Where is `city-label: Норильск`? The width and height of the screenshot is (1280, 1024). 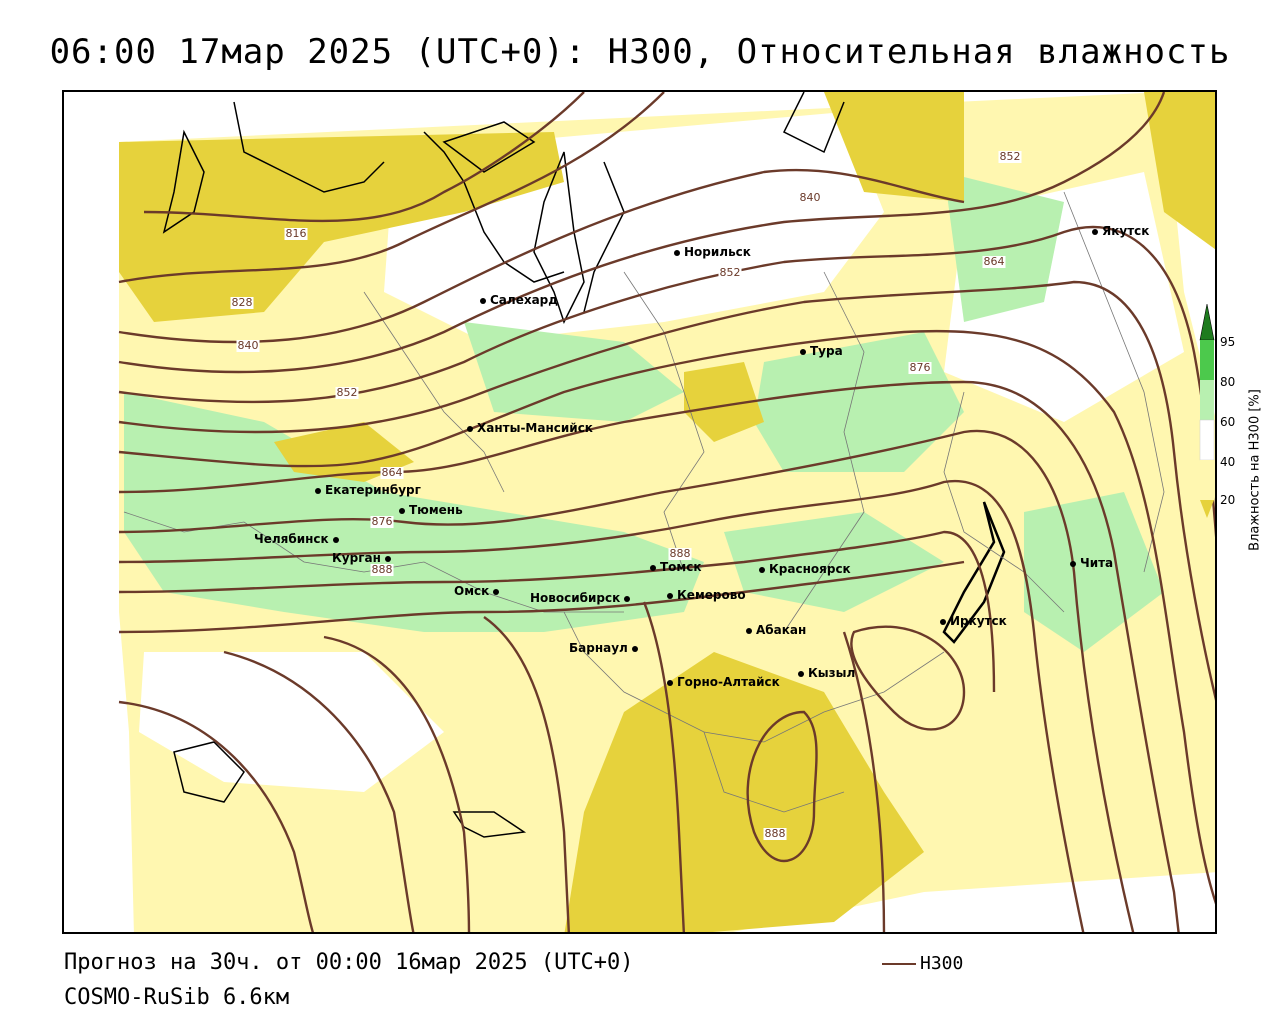 city-label: Норильск is located at coordinates (717, 252).